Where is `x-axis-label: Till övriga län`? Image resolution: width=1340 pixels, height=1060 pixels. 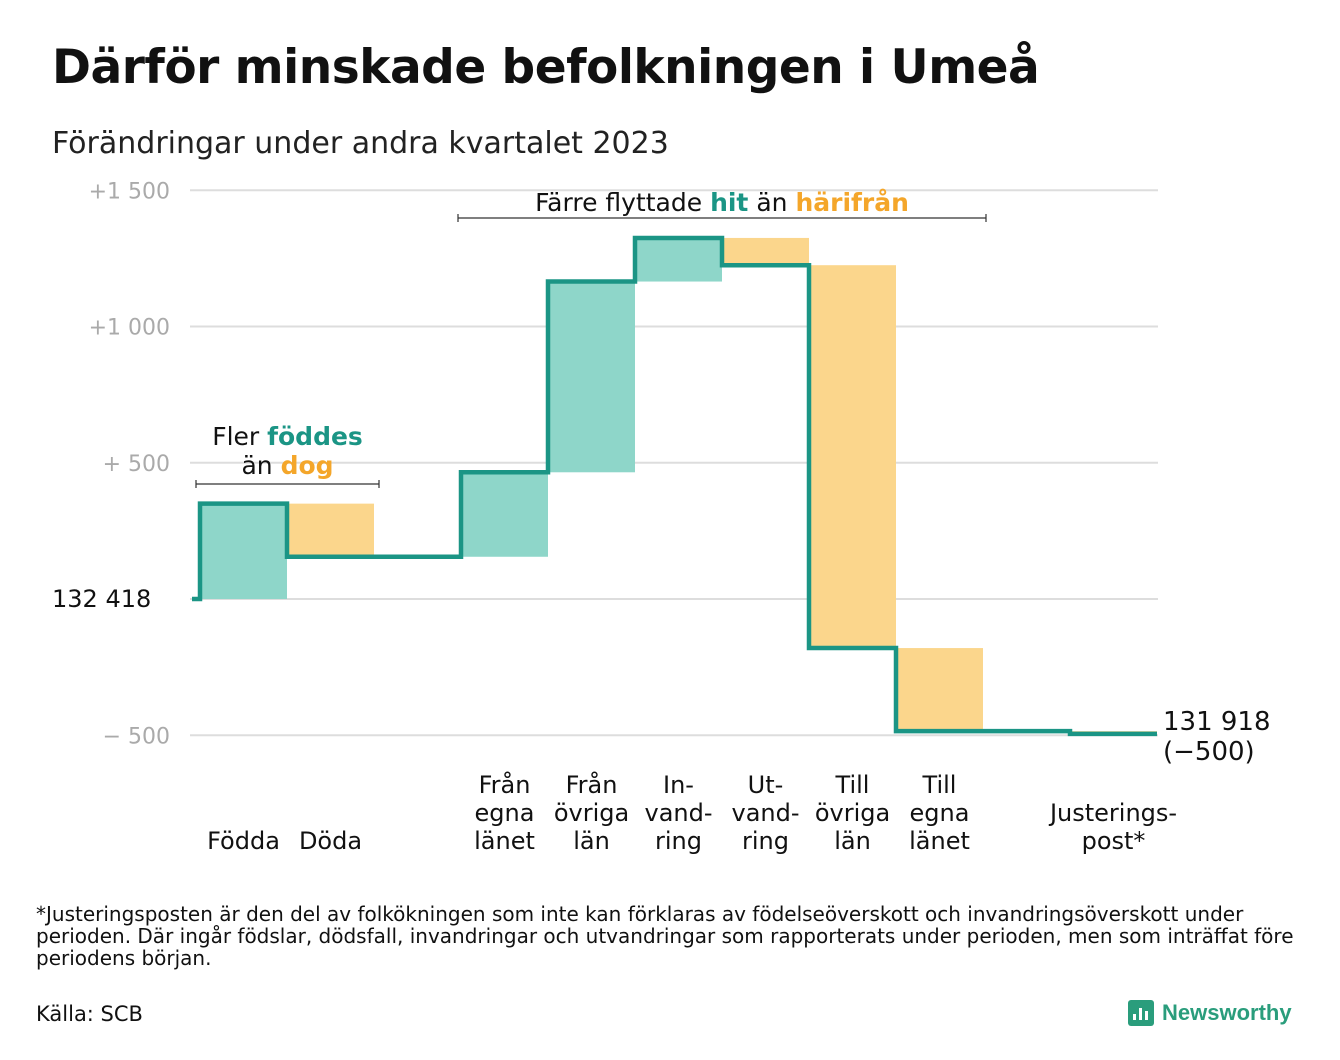
x-axis-label: Till övriga län is located at coordinates (852, 813).